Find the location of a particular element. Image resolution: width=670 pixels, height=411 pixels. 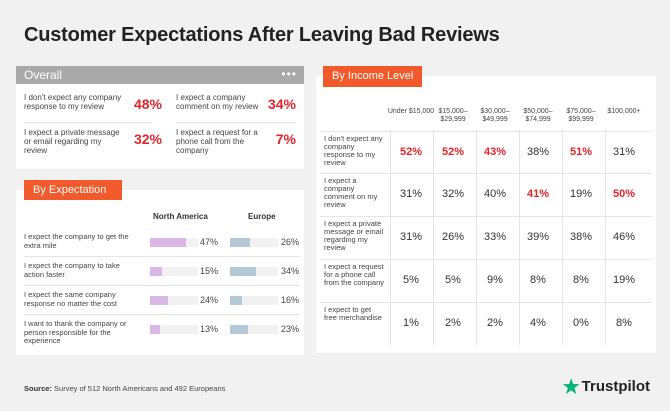

income-row-label: I expect to get free merchandise is located at coordinates (353, 313).